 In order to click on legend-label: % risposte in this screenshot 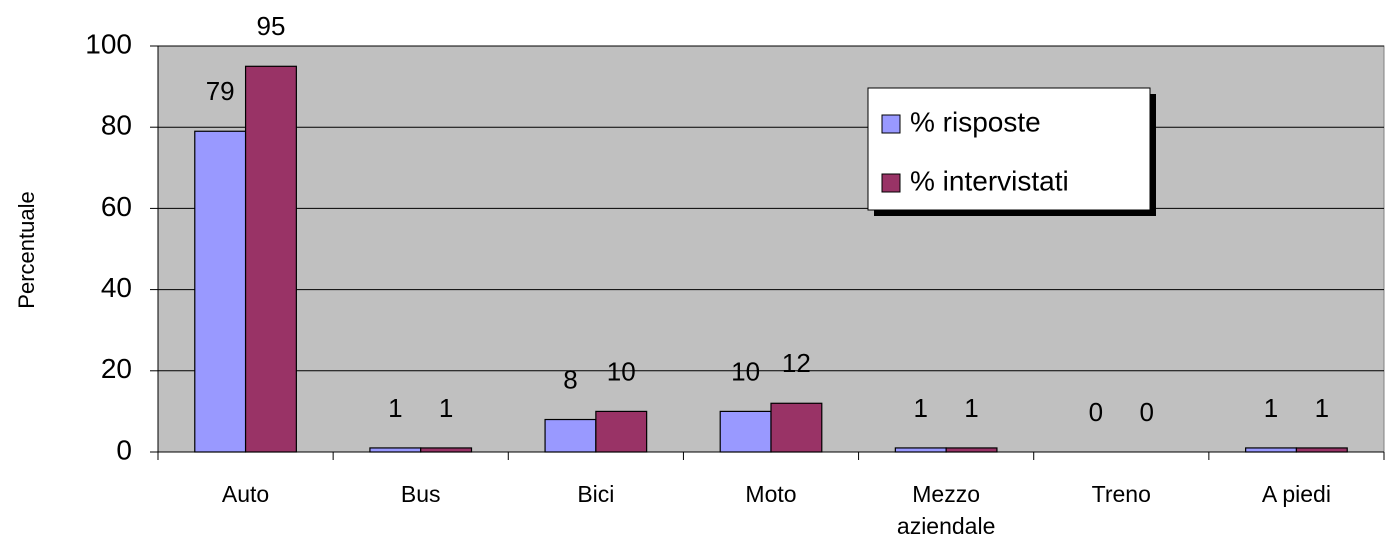, I will do `click(975, 121)`.